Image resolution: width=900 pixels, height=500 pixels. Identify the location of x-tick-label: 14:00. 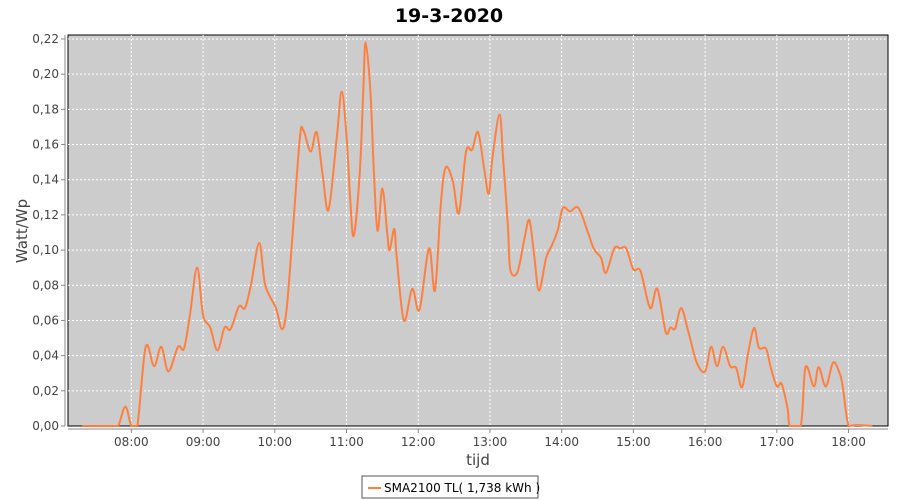
(561, 442).